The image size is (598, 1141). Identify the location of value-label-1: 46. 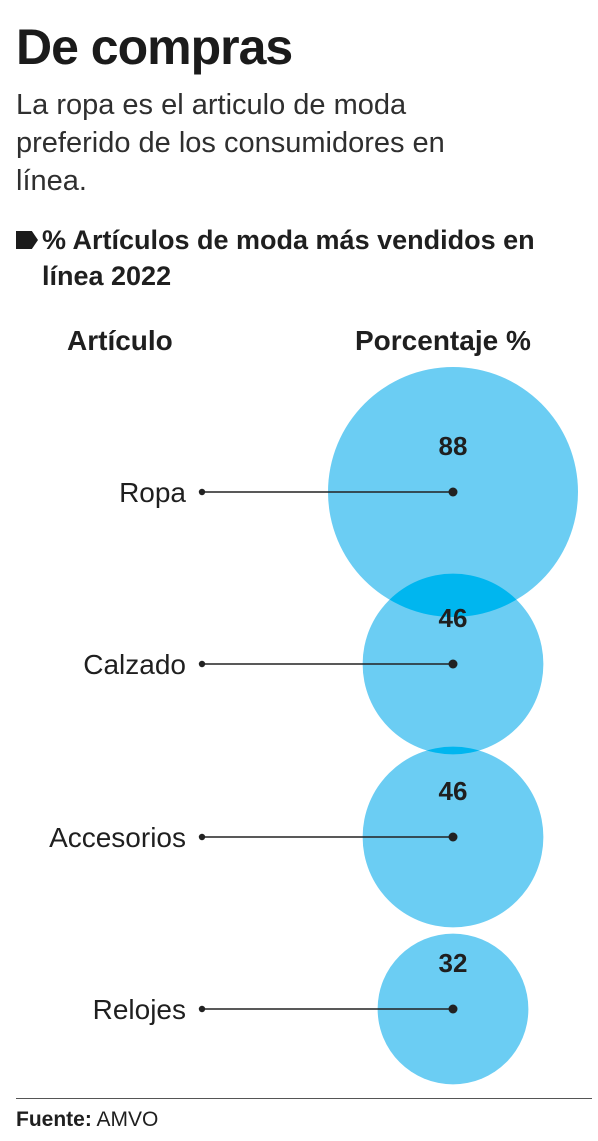
(453, 618).